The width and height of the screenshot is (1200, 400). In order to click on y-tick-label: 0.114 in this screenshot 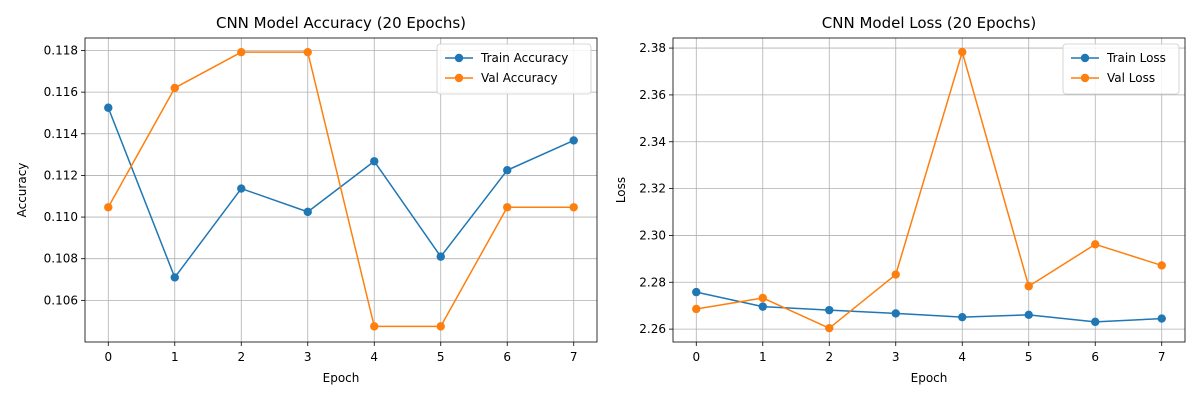, I will do `click(61, 134)`.